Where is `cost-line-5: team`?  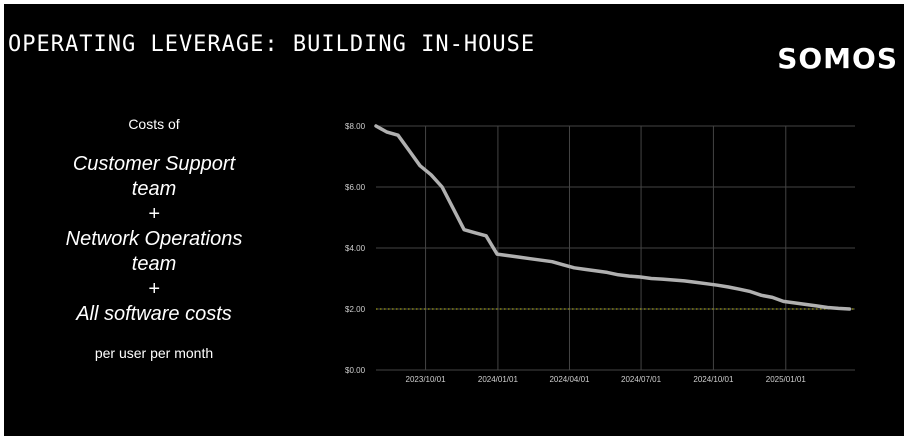
cost-line-5: team is located at coordinates (154, 264).